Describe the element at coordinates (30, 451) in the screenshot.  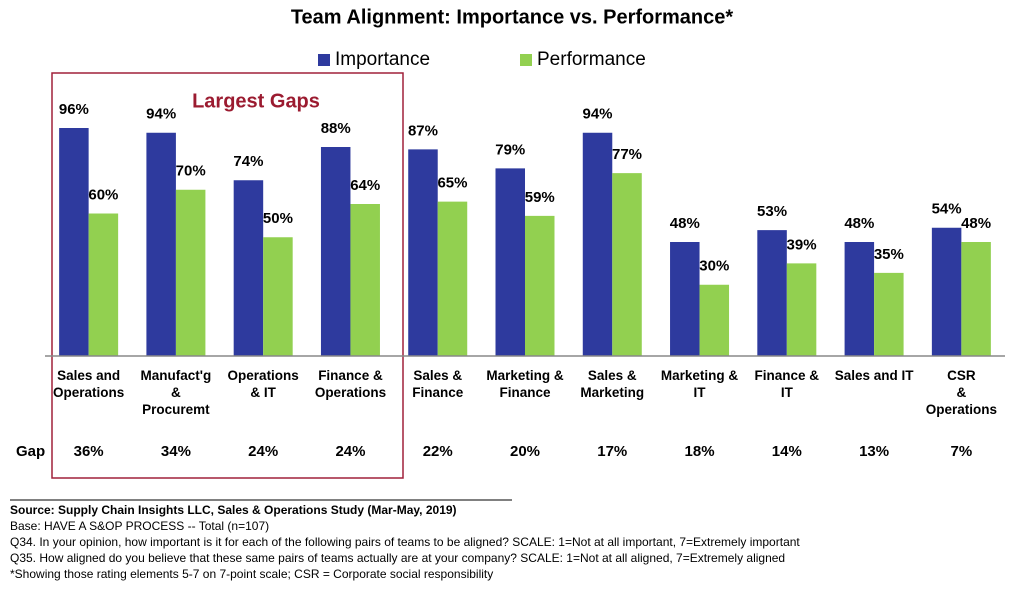
I see `gap-title: Gap` at that location.